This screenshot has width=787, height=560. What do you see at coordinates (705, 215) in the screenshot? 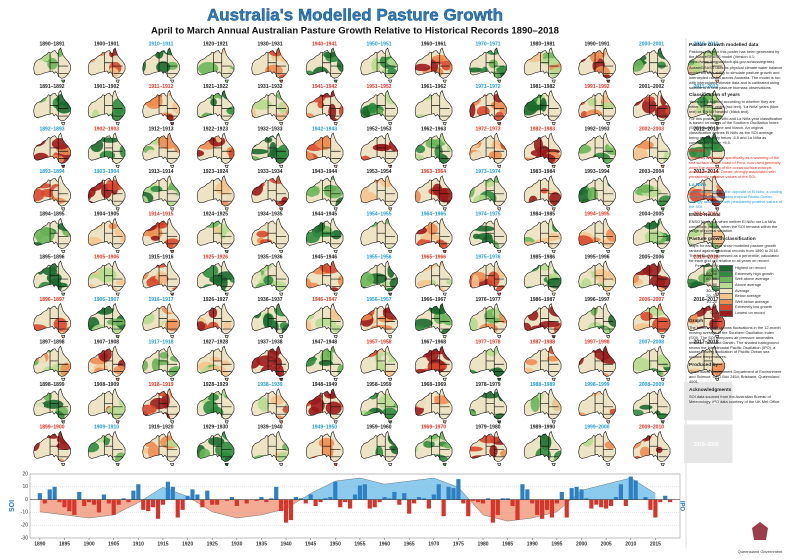
I see `section-heading: ENSO Neutral` at bounding box center [705, 215].